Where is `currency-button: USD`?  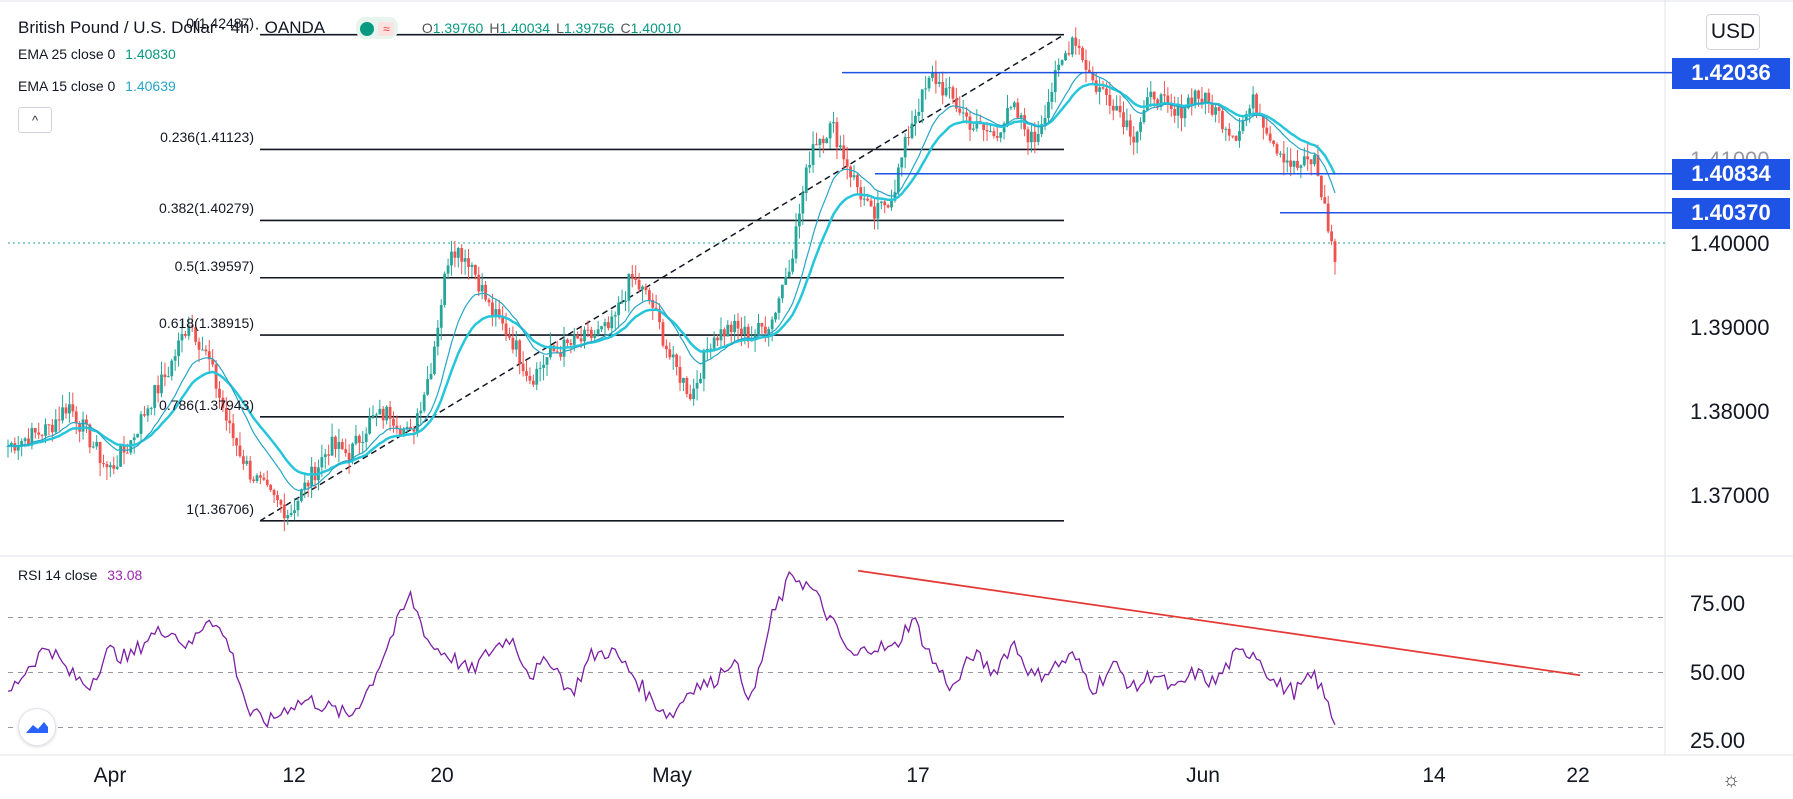
currency-button: USD is located at coordinates (1733, 32).